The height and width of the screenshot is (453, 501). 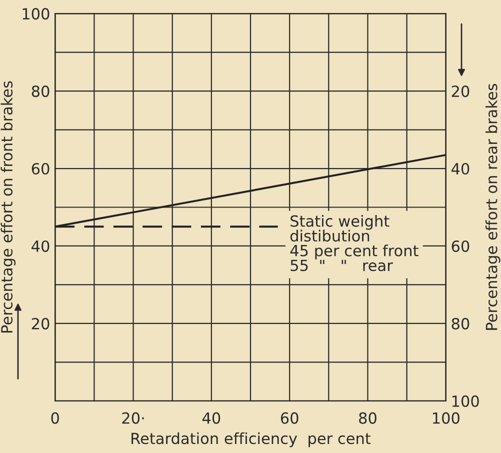 What do you see at coordinates (41, 246) in the screenshot?
I see `y-tick-label: 40` at bounding box center [41, 246].